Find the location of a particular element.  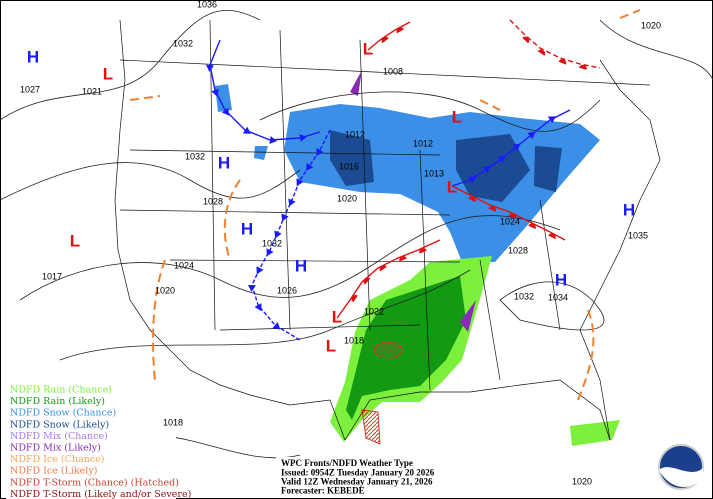

legend-box is located at coordinates (91, 441).